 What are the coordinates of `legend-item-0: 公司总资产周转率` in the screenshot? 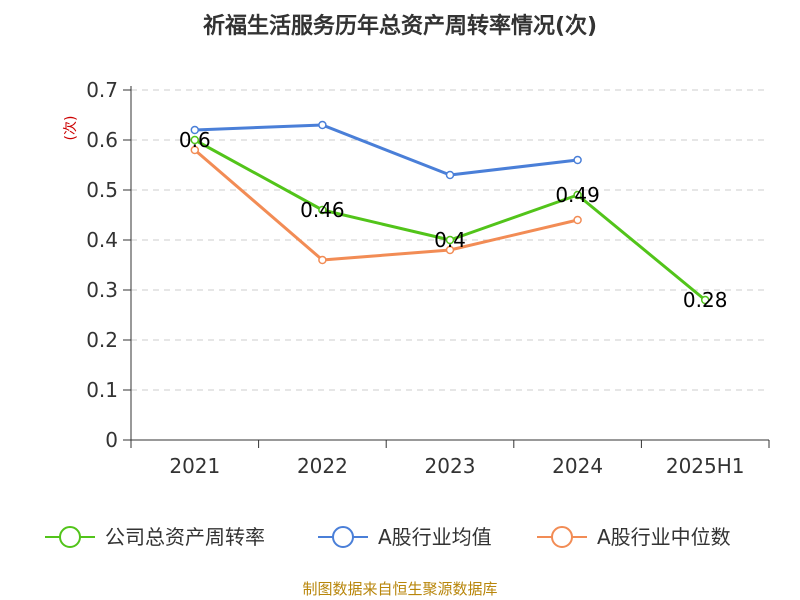 It's located at (155, 537).